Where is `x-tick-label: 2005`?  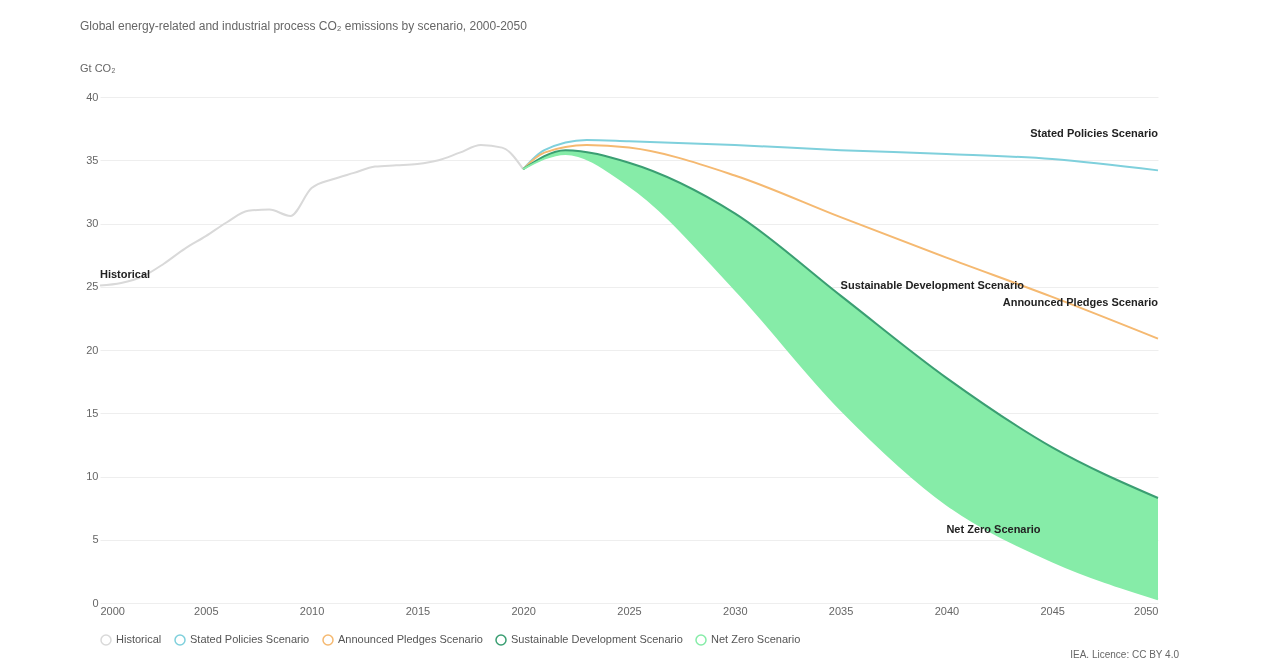
x-tick-label: 2005 is located at coordinates (206, 610).